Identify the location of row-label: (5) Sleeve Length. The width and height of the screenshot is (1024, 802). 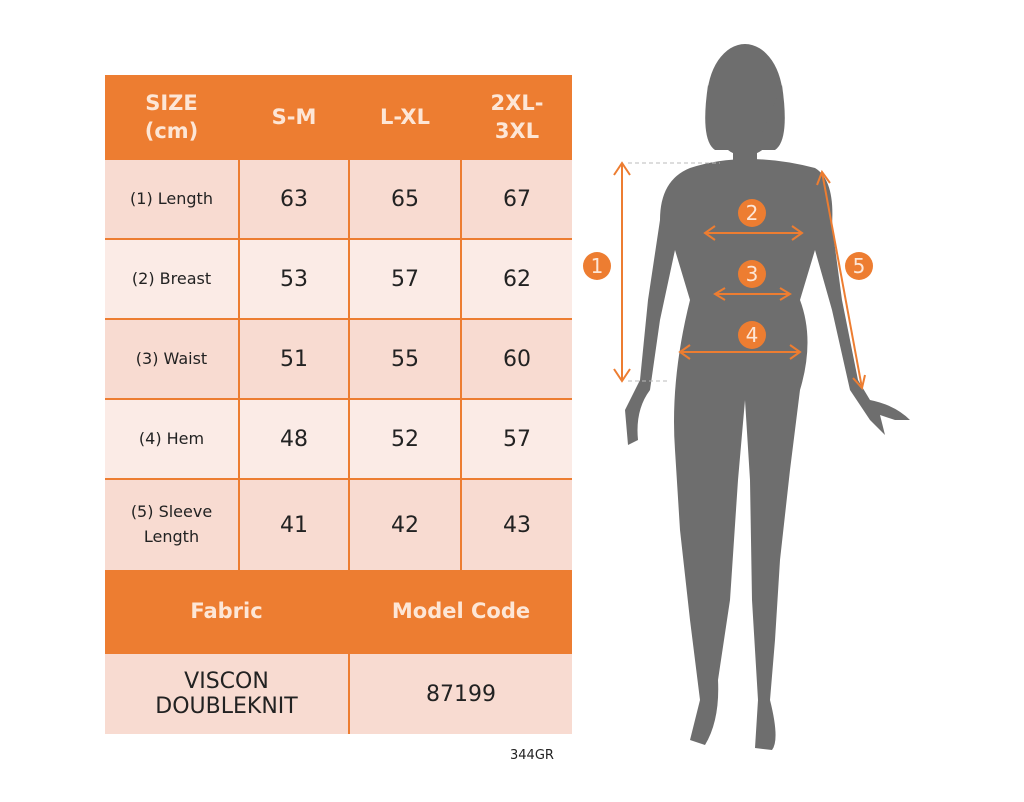
(171, 525).